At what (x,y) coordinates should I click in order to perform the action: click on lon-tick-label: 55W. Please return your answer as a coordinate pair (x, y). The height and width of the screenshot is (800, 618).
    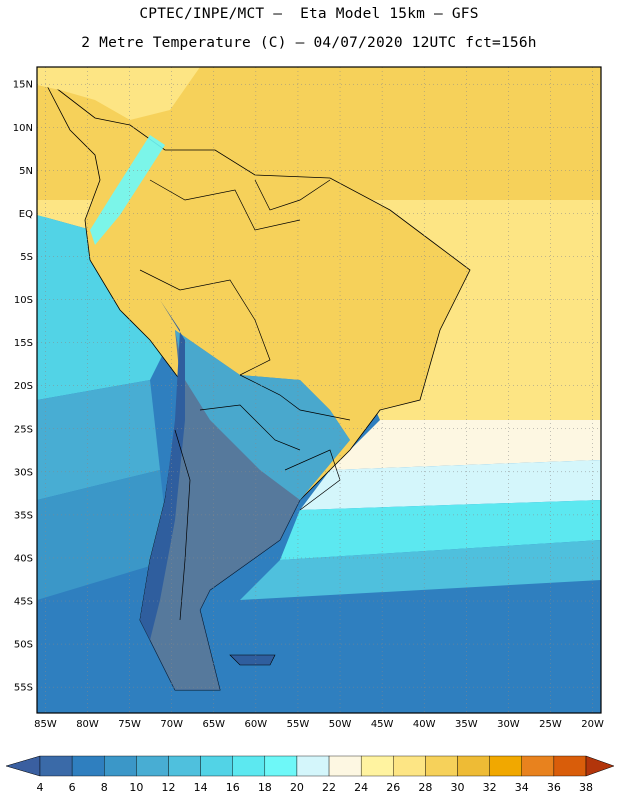
    Looking at the image, I should click on (298, 724).